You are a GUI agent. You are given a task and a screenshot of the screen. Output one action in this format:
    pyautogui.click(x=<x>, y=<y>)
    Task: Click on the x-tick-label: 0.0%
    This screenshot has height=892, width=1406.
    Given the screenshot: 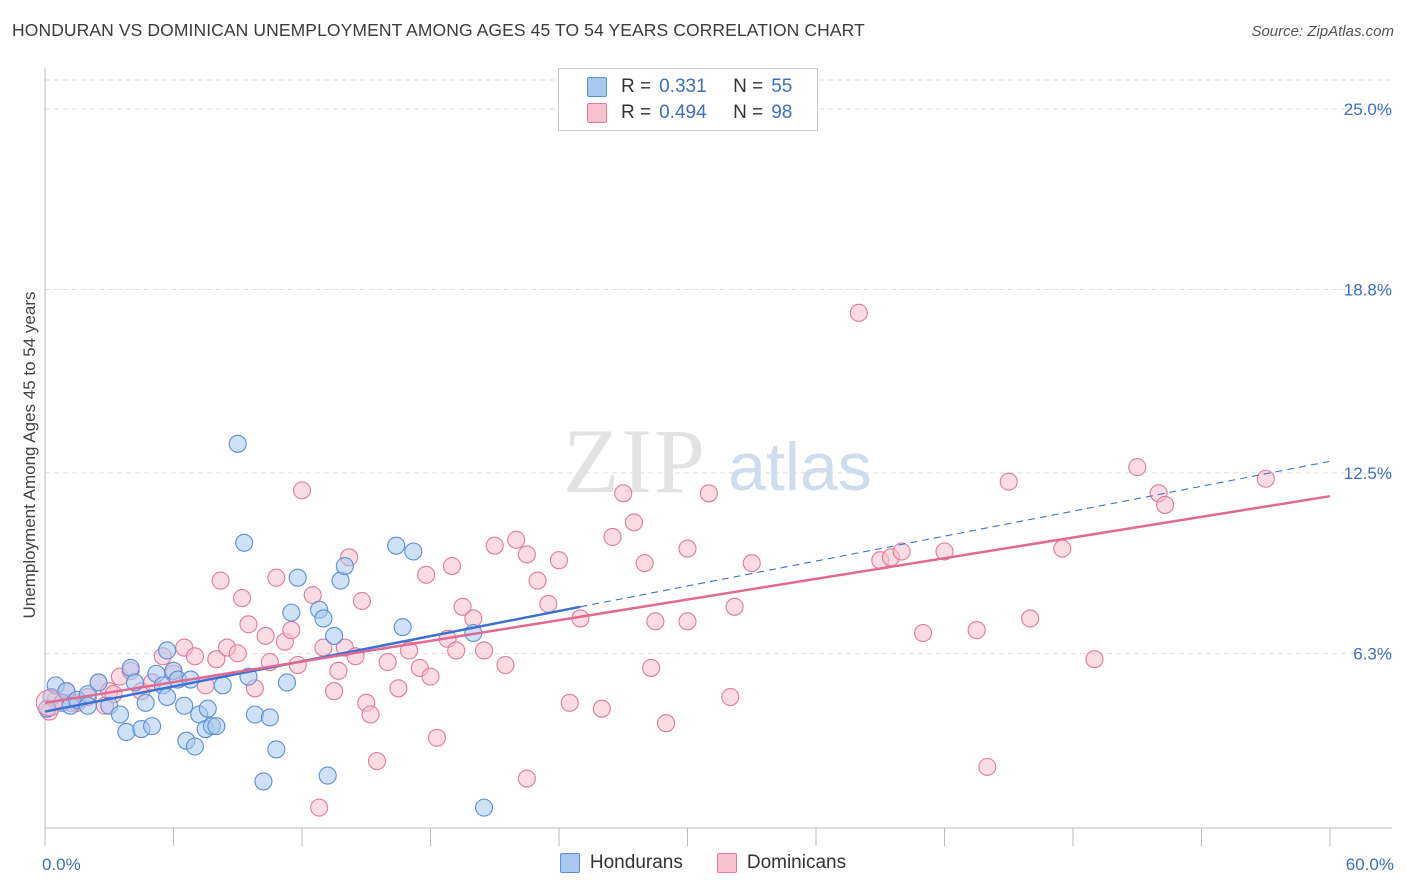 What is the action you would take?
    pyautogui.click(x=61, y=864)
    